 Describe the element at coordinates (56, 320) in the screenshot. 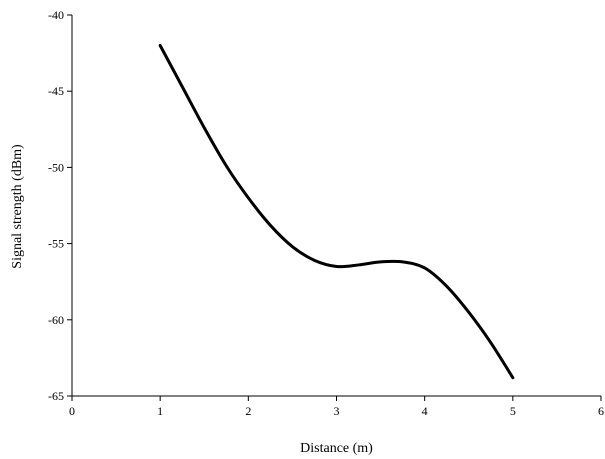

I see `y-tick-label: -60` at that location.